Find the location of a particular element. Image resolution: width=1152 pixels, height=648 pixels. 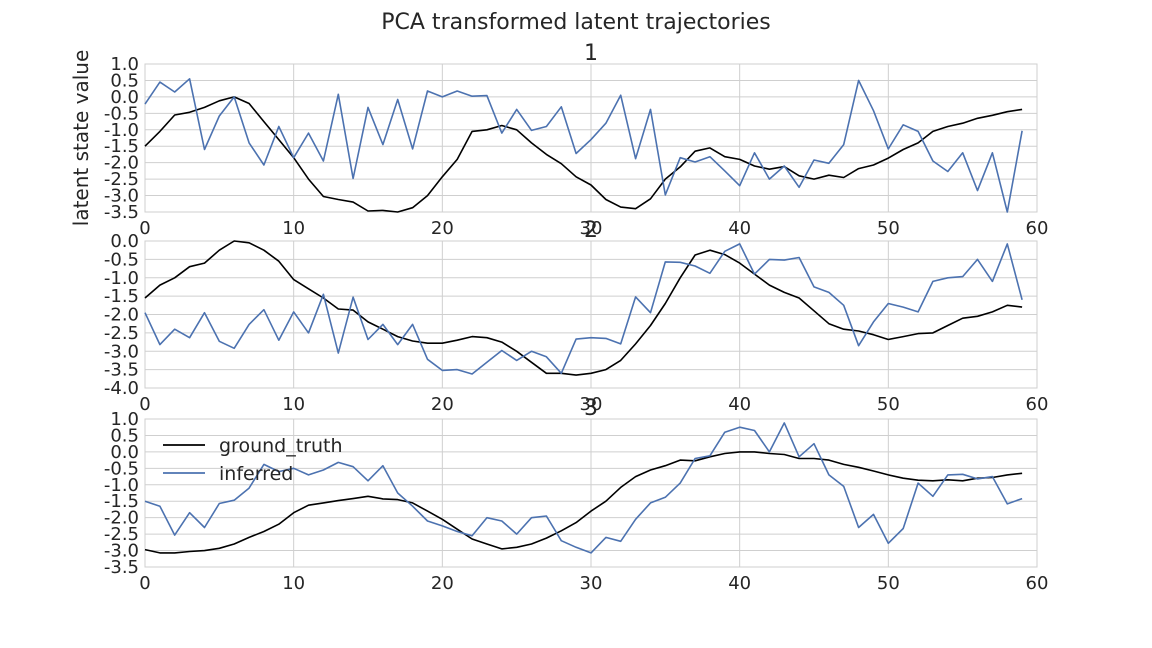

subplot-title: 2 is located at coordinates (591, 230).